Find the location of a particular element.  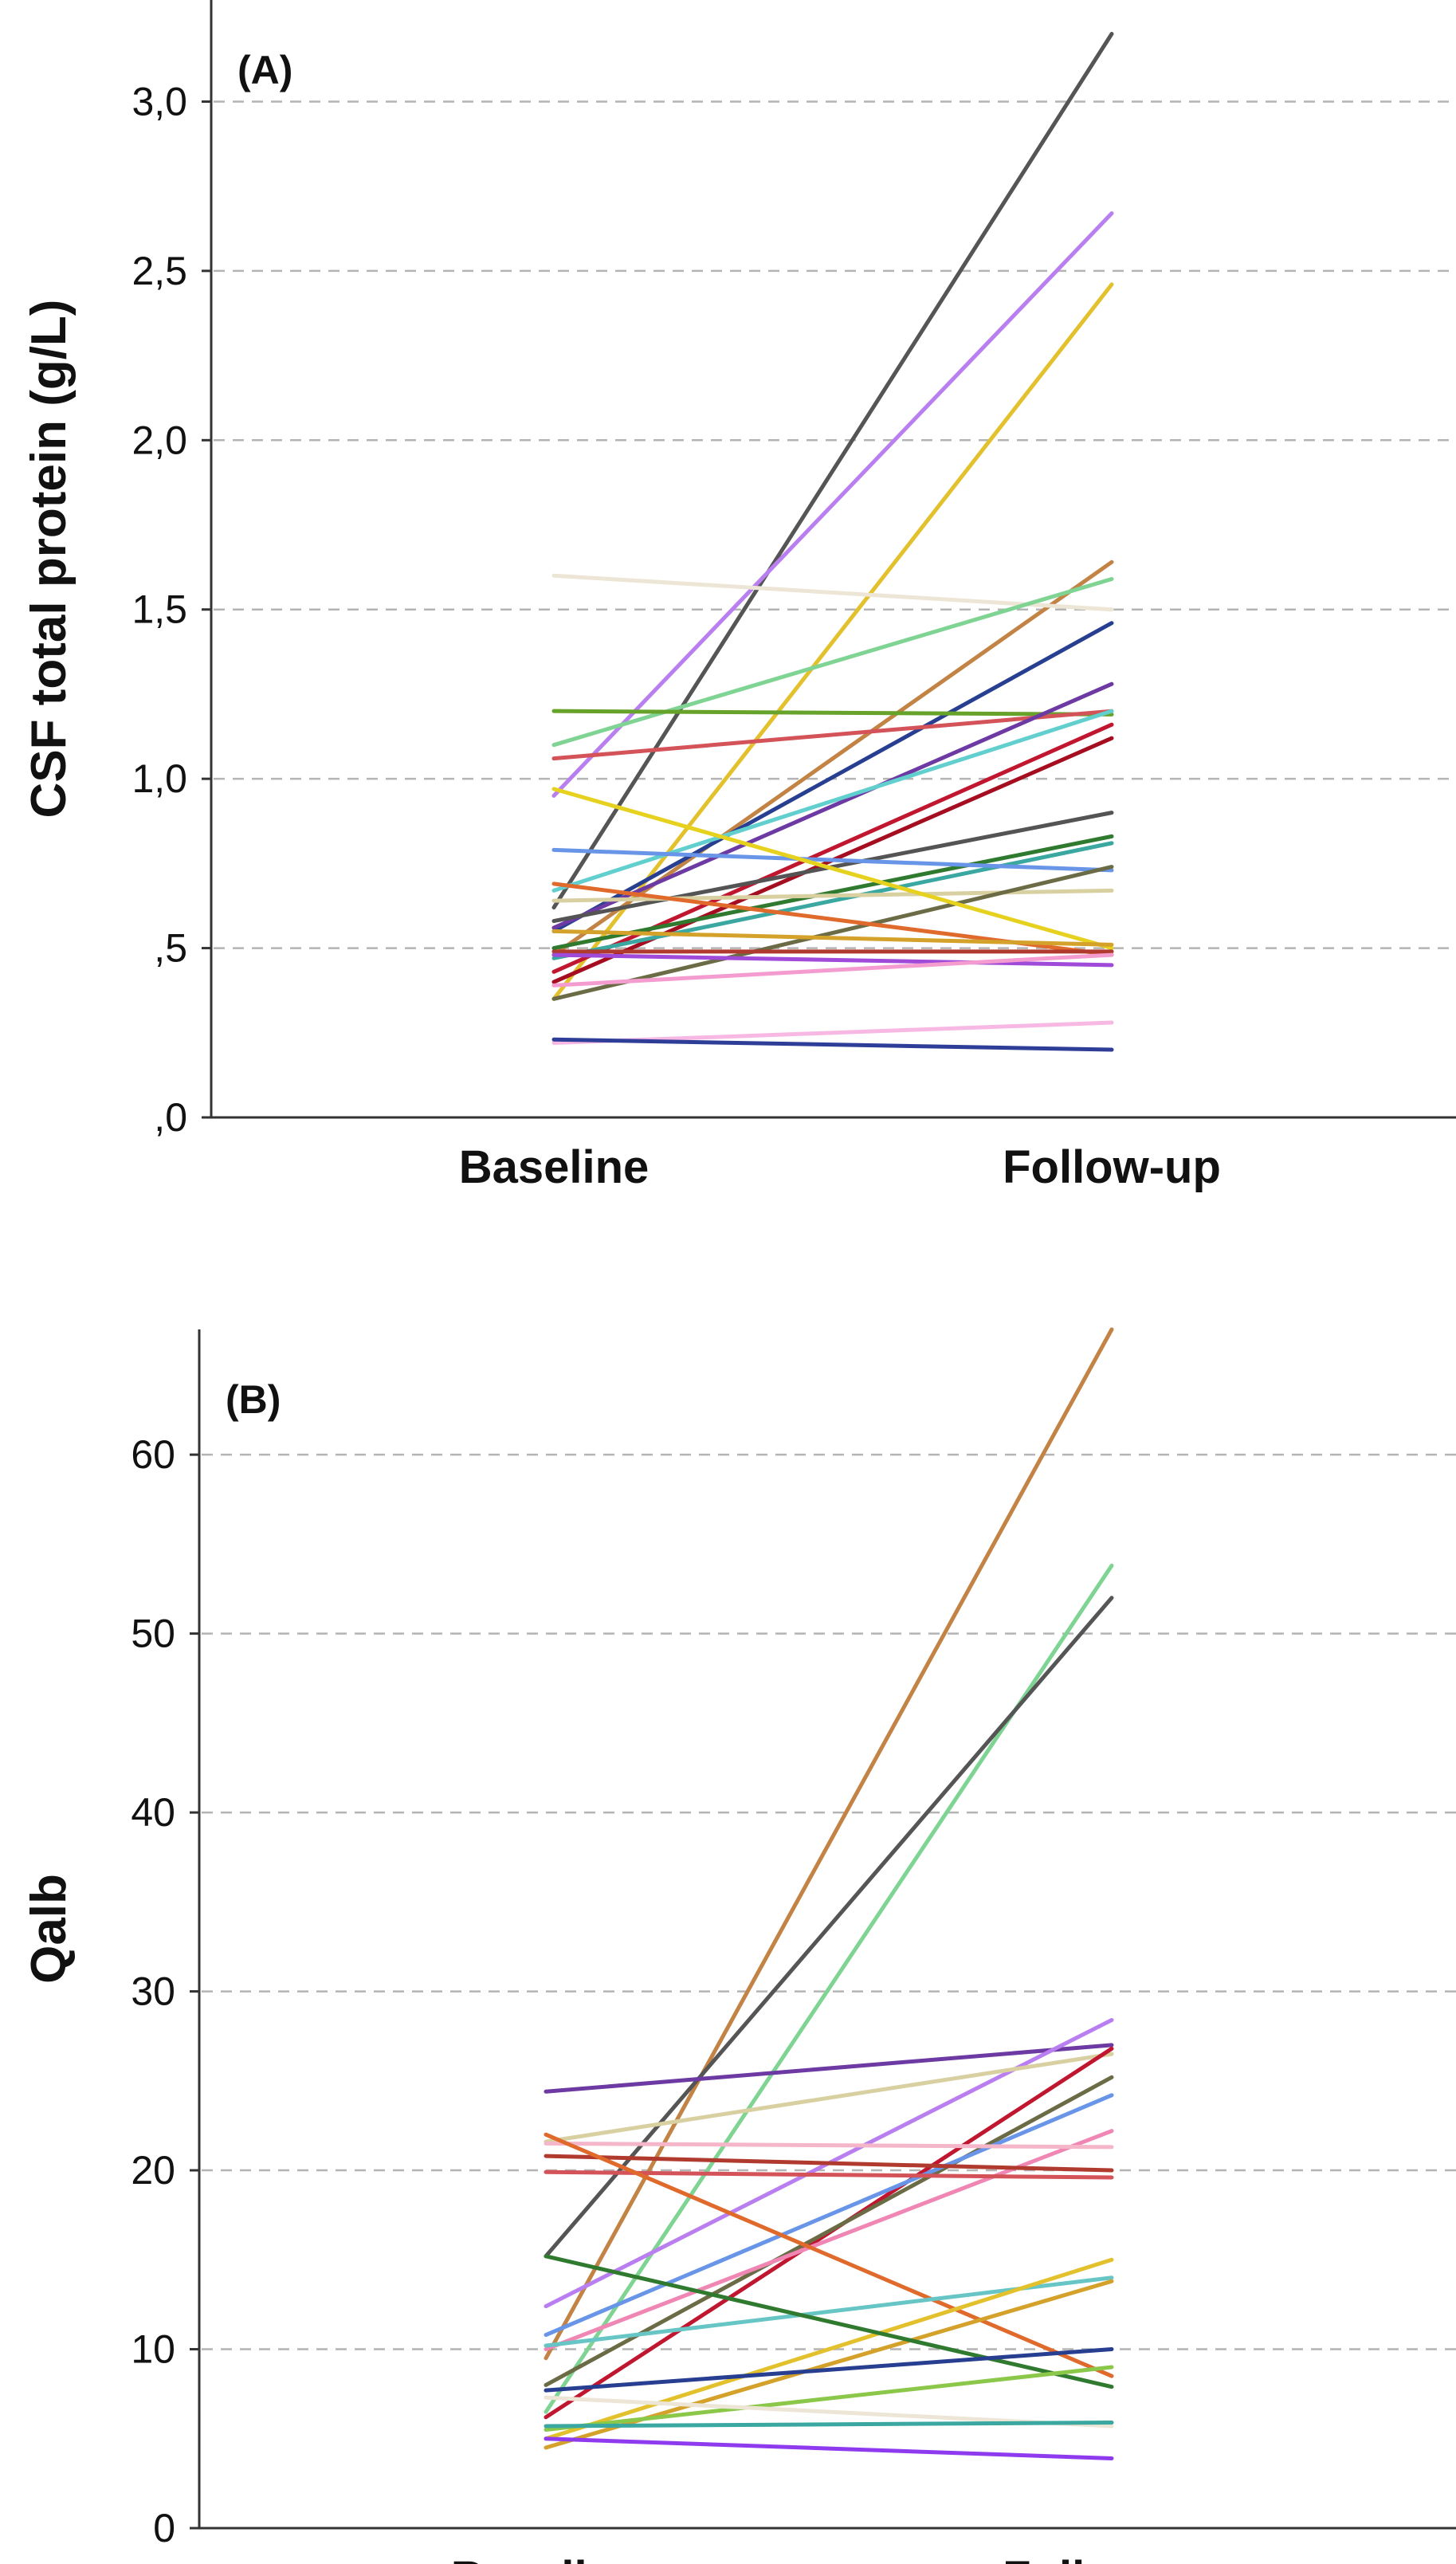

panel-a-y-tick-label-5: 2,5 is located at coordinates (159, 271).